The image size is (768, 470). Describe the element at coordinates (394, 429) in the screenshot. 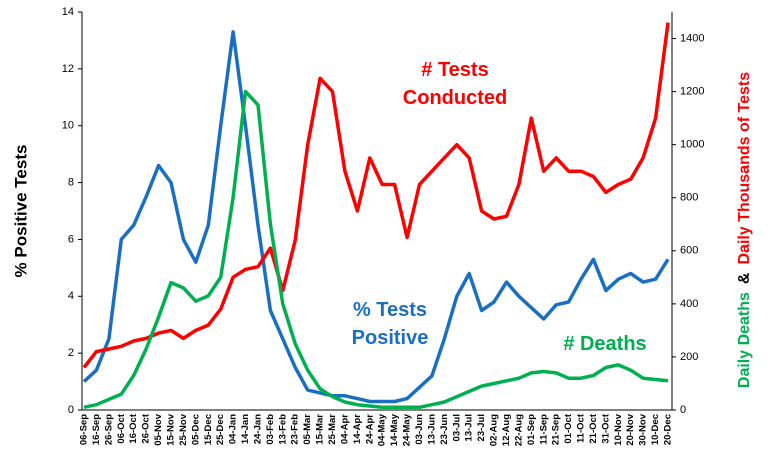

I see `x-tick-label: 14-May` at that location.